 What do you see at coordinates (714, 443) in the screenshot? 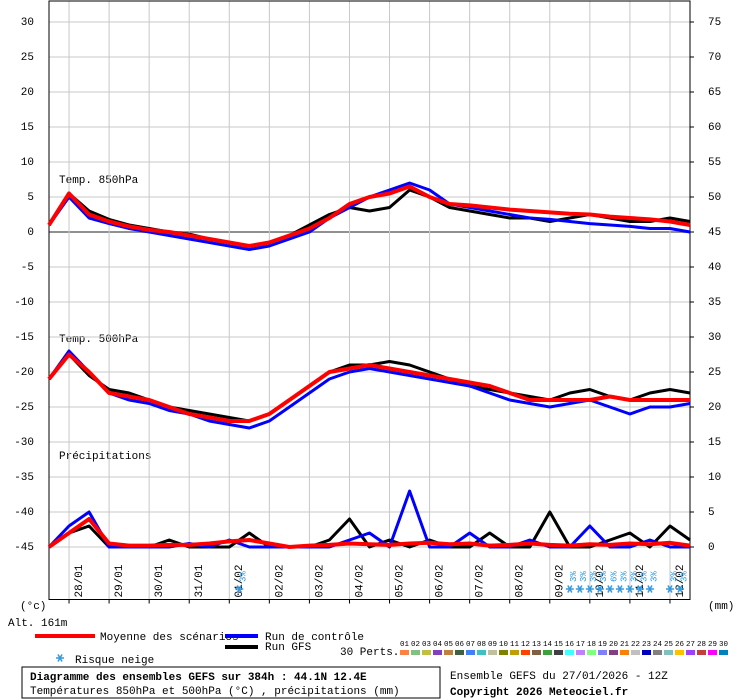
I see `y2-tick-label: 15` at bounding box center [714, 443].